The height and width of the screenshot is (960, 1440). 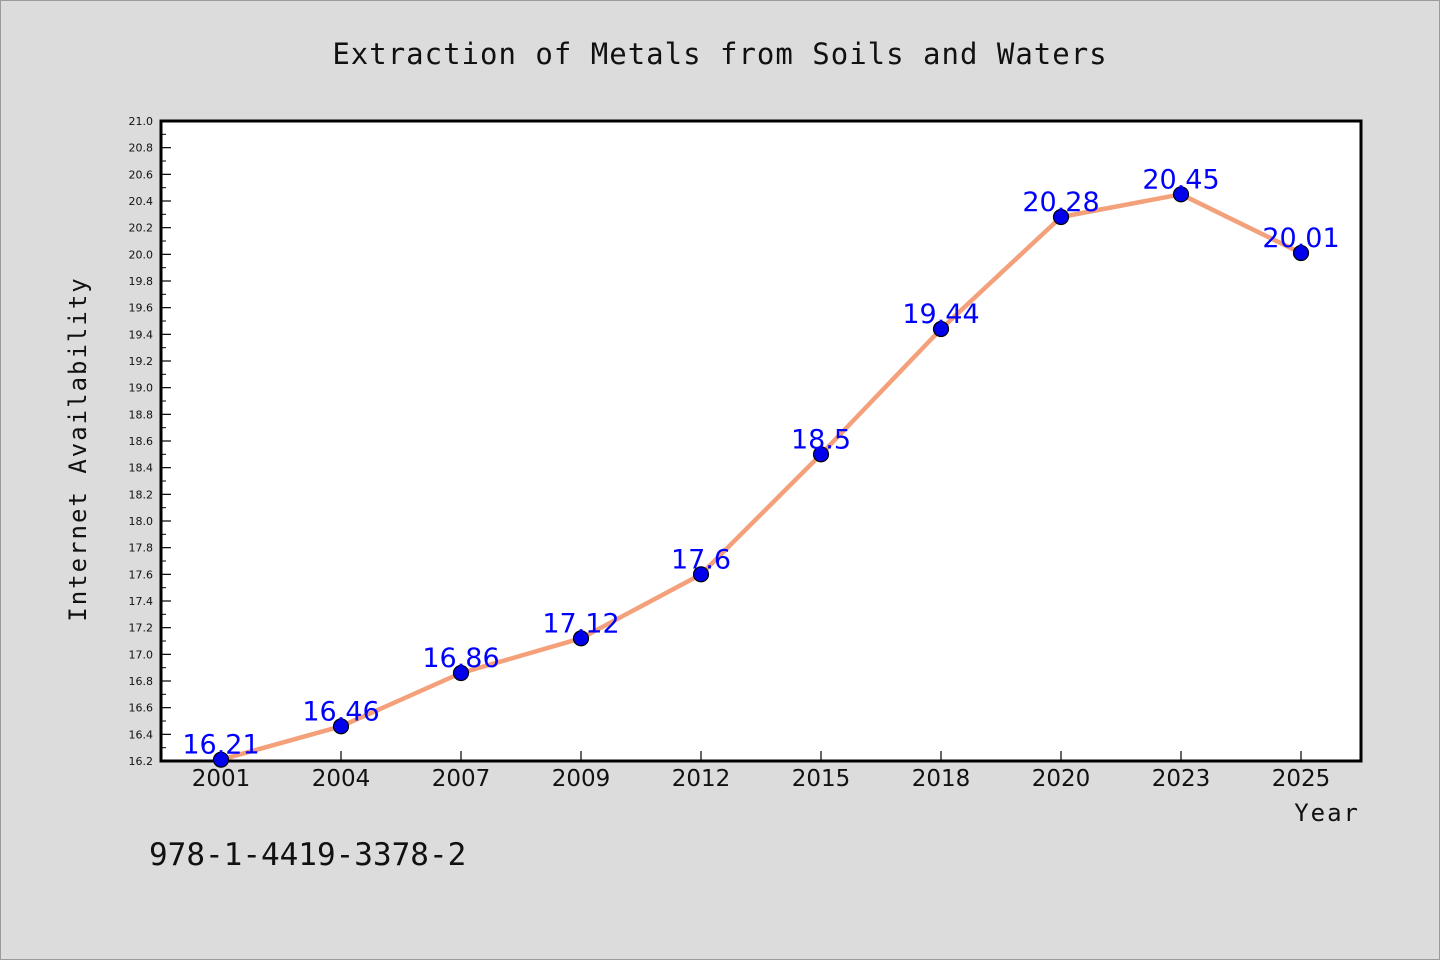 What do you see at coordinates (460, 658) in the screenshot?
I see `data-label: 16.86` at bounding box center [460, 658].